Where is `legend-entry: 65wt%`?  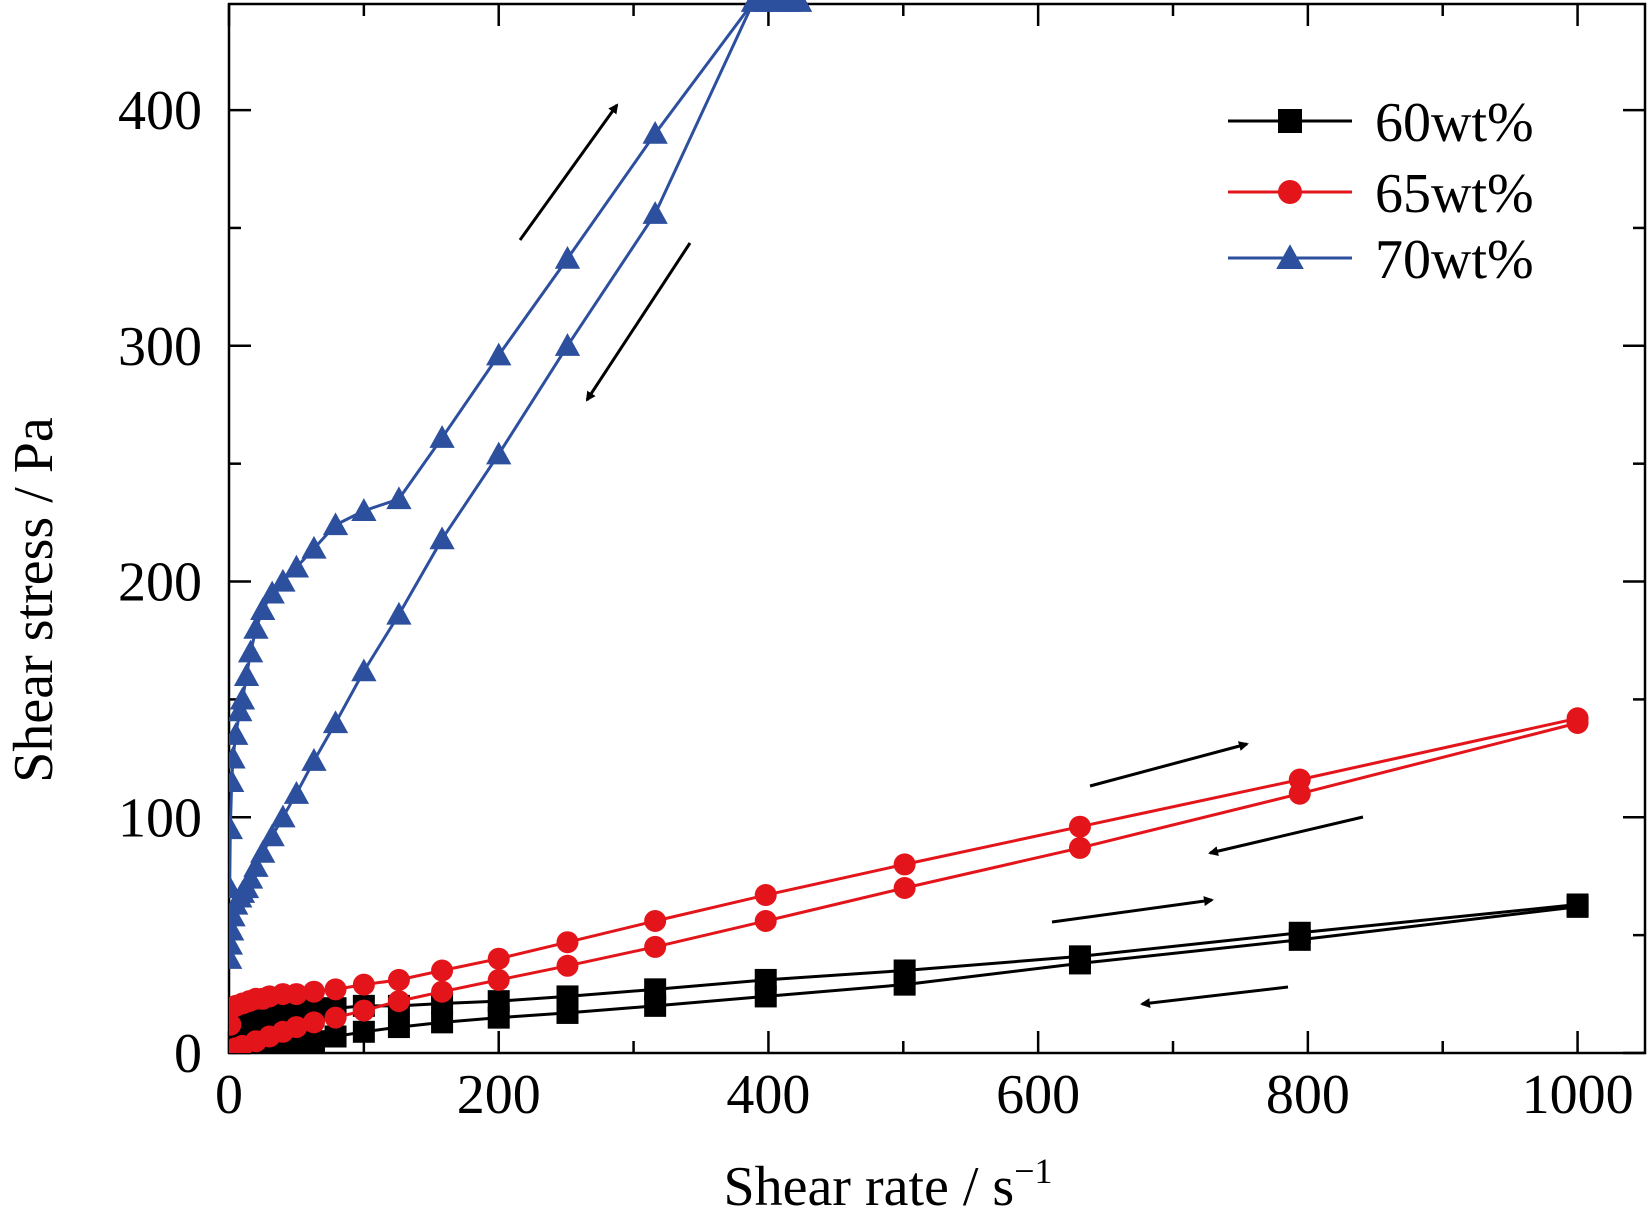 legend-entry: 65wt% is located at coordinates (1381, 194).